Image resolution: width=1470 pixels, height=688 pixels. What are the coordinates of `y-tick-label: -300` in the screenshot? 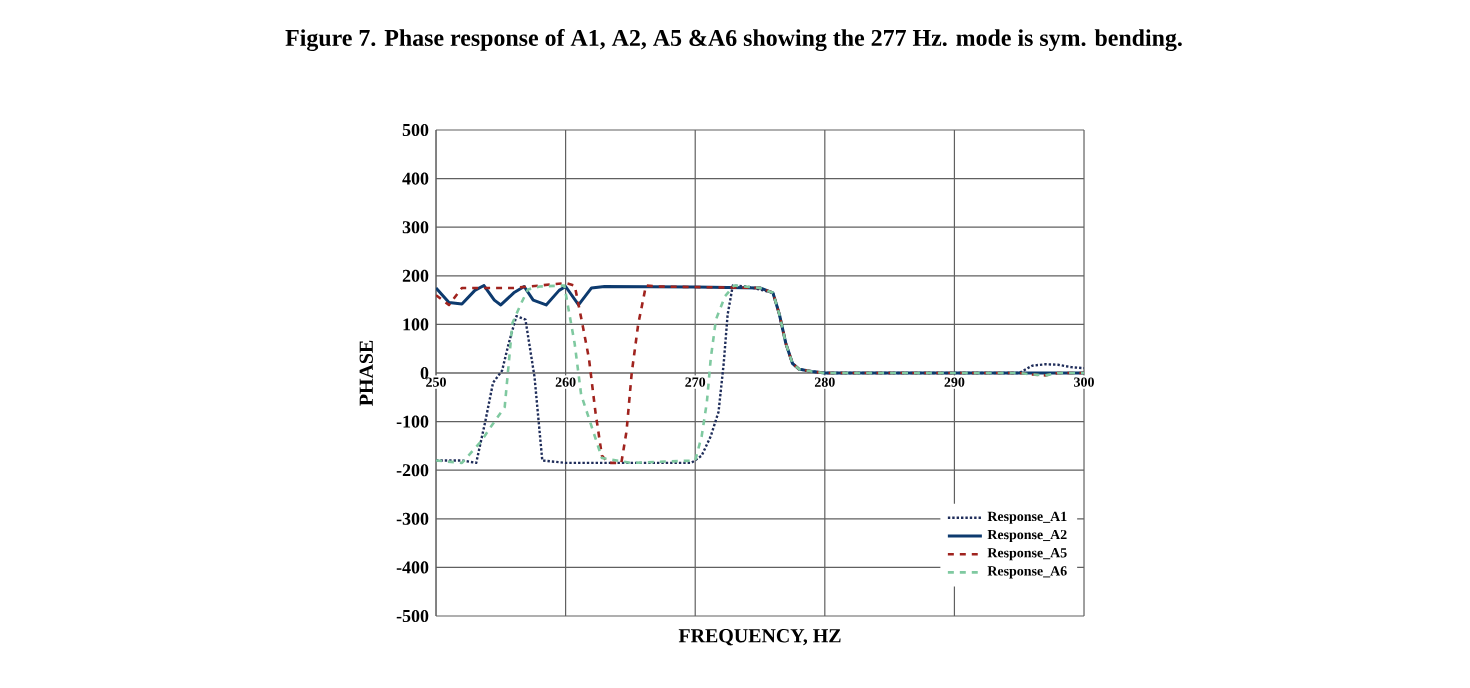 It's located at (412, 518).